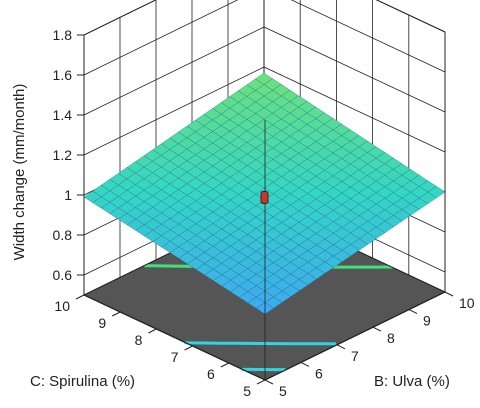 This screenshot has width=480, height=408. I want to click on x-tick-label: 8, so click(391, 338).